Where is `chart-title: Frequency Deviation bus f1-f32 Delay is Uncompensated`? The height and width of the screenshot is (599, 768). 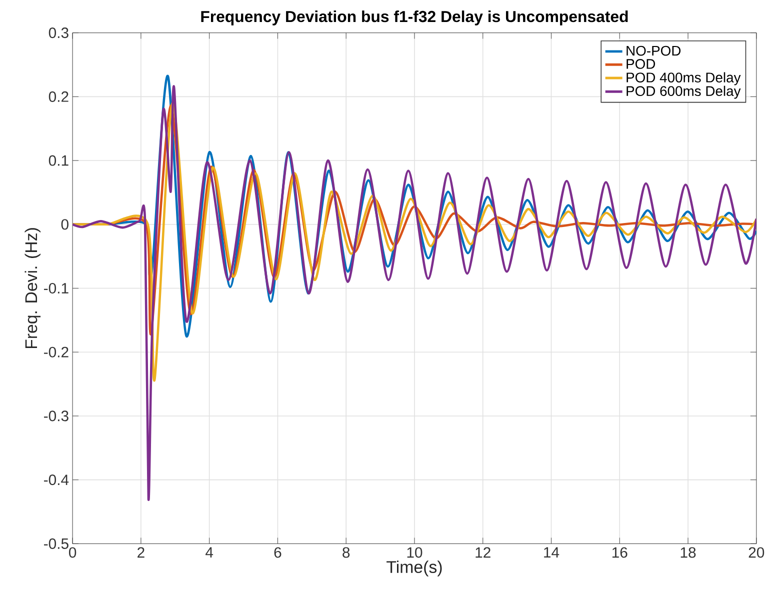
chart-title: Frequency Deviation bus f1-f32 Delay is Uncompensated is located at coordinates (414, 18).